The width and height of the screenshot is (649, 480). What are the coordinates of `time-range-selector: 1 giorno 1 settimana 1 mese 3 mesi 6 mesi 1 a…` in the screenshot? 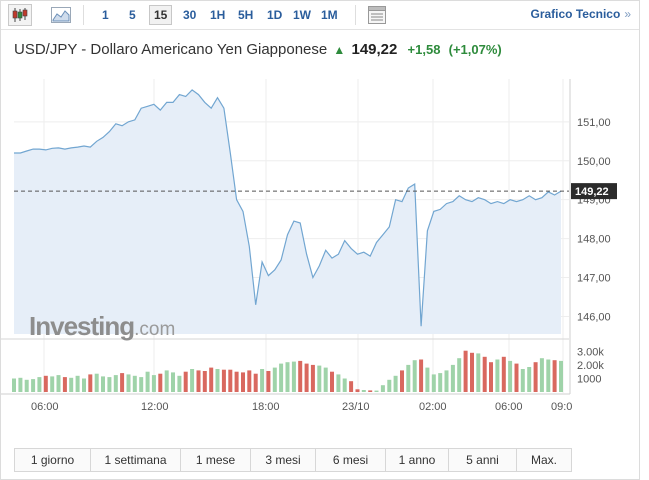 It's located at (293, 460).